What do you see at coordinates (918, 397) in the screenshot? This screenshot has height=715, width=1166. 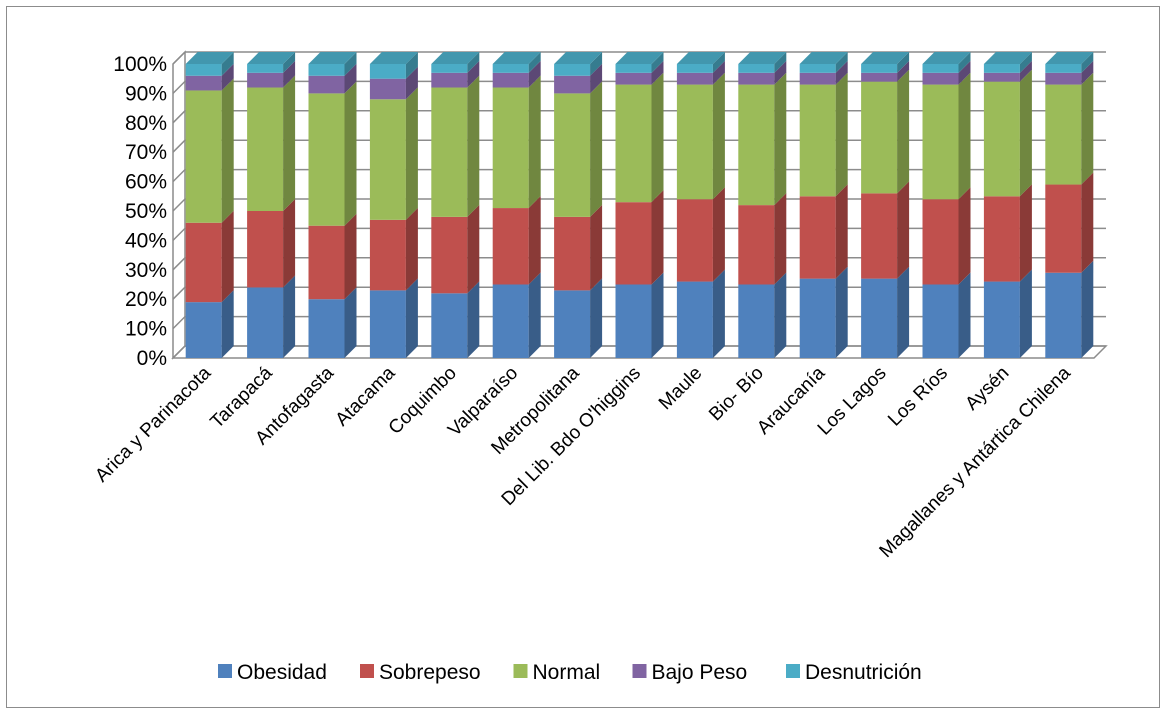 I see `x-tick-label: Los Ríos` at bounding box center [918, 397].